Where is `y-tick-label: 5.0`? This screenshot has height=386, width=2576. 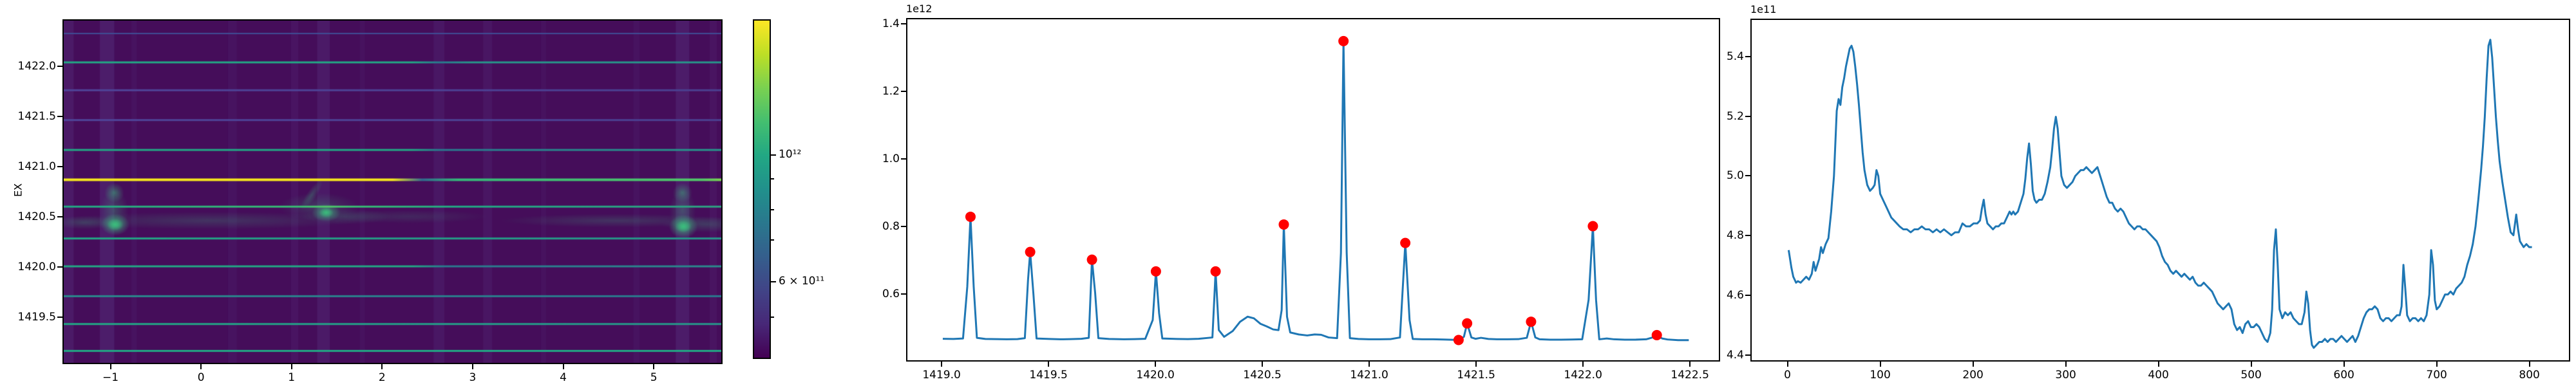
y-tick-label: 5.0 is located at coordinates (1735, 176).